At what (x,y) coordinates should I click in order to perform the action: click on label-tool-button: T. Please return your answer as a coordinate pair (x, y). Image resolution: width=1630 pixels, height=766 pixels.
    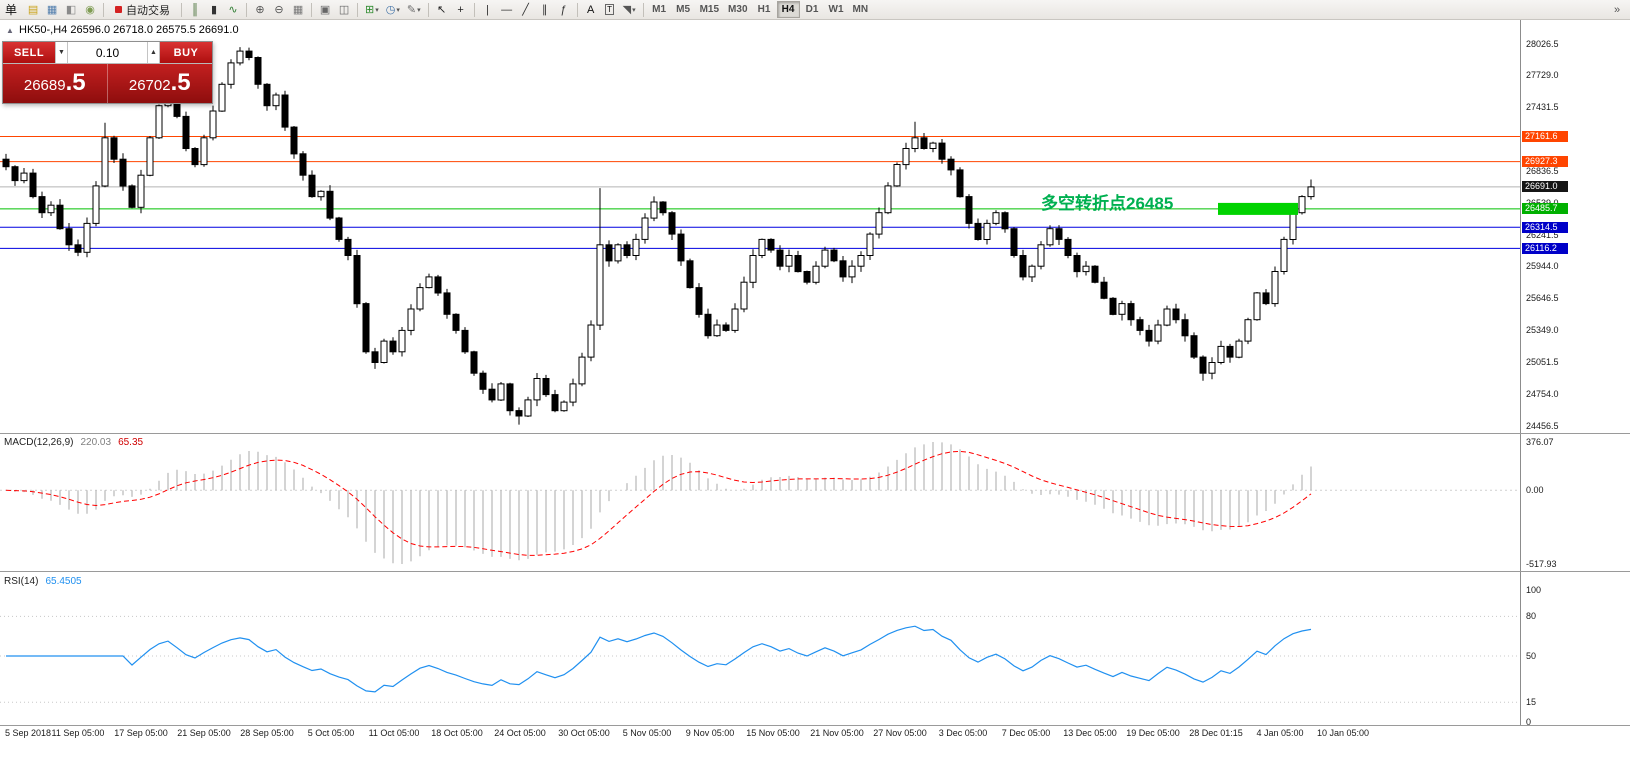
    Looking at the image, I should click on (610, 10).